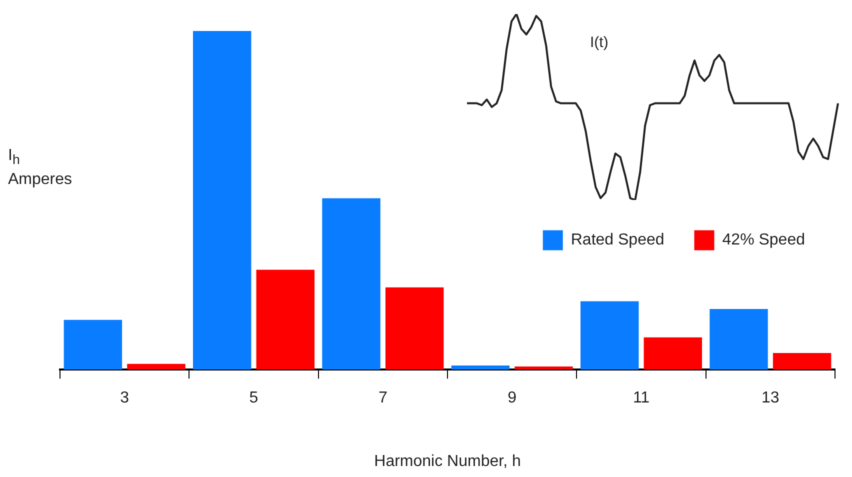 This screenshot has width=852, height=477. I want to click on x-tick-label: 3, so click(125, 398).